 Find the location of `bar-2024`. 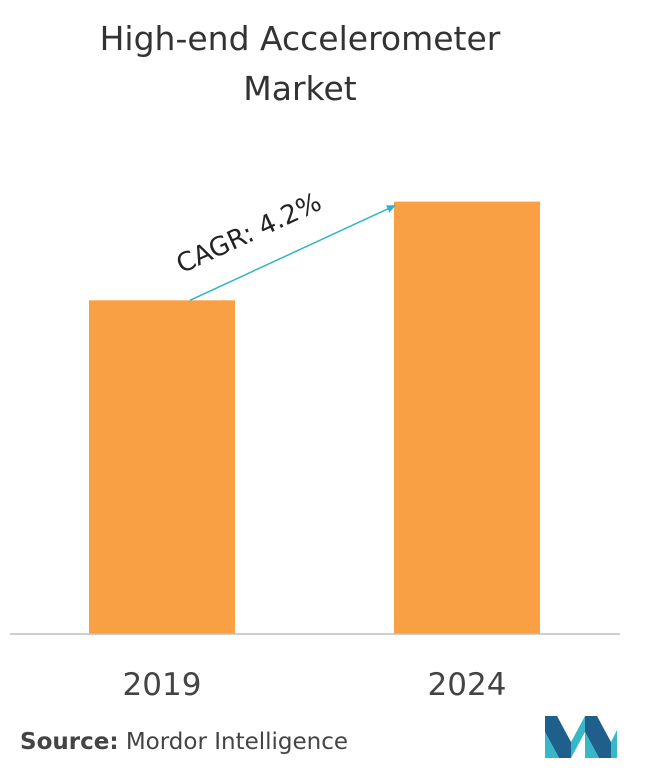

bar-2024 is located at coordinates (467, 417).